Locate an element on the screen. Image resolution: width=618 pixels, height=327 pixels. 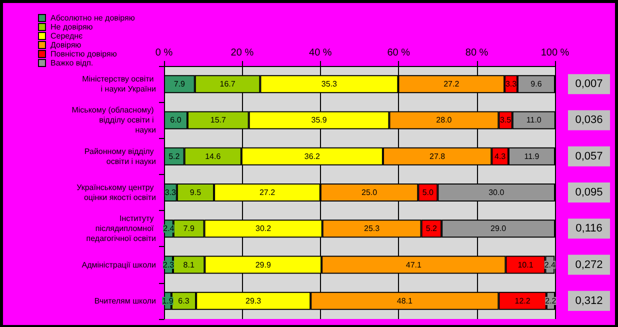
data-label: 6.0 is located at coordinates (176, 120).